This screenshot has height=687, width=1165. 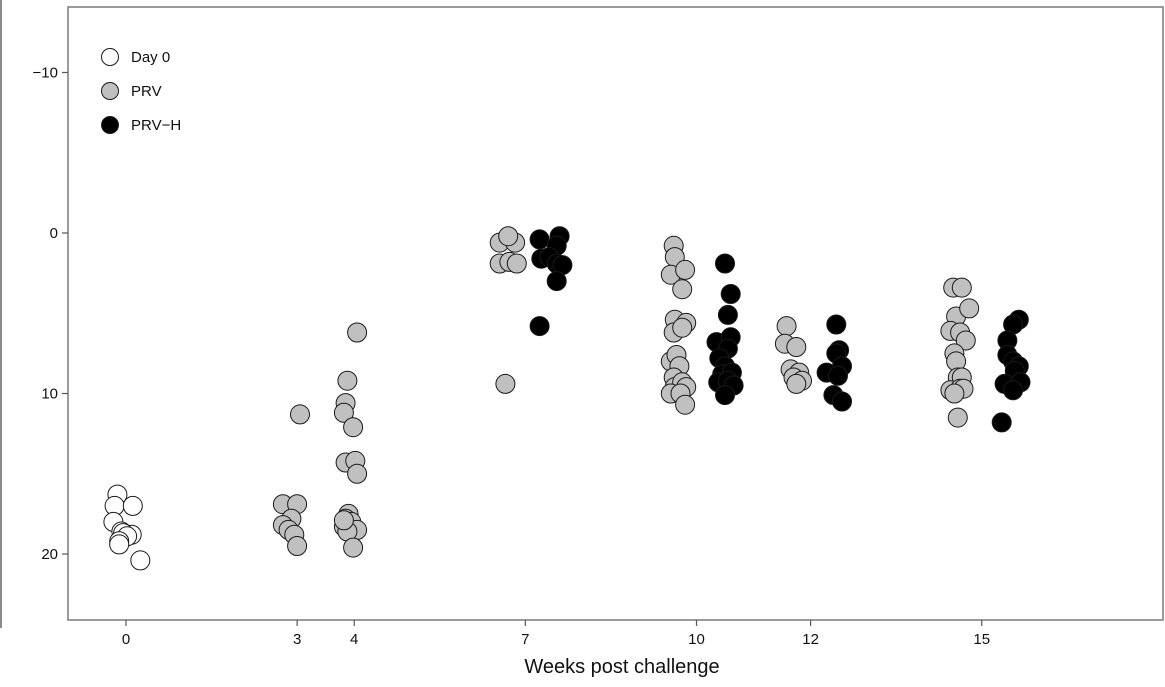 I want to click on y-tick-label: −10, so click(x=45, y=73).